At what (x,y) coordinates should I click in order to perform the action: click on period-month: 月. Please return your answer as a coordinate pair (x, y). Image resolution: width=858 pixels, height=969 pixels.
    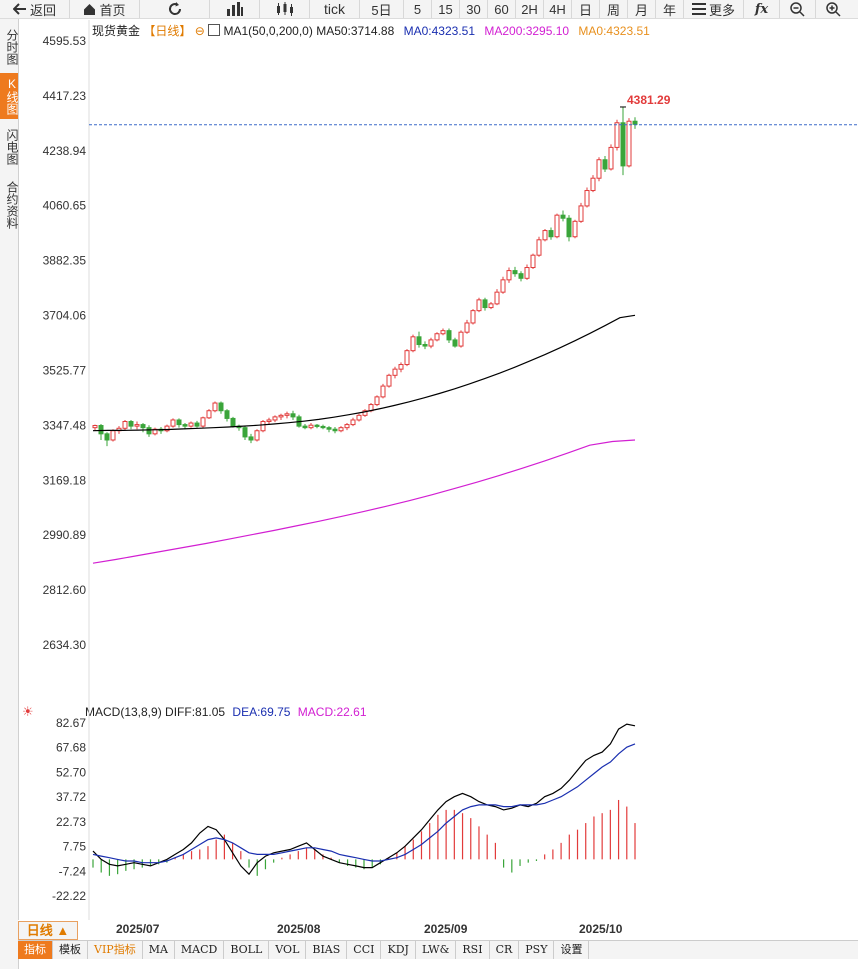
    Looking at the image, I should click on (642, 9).